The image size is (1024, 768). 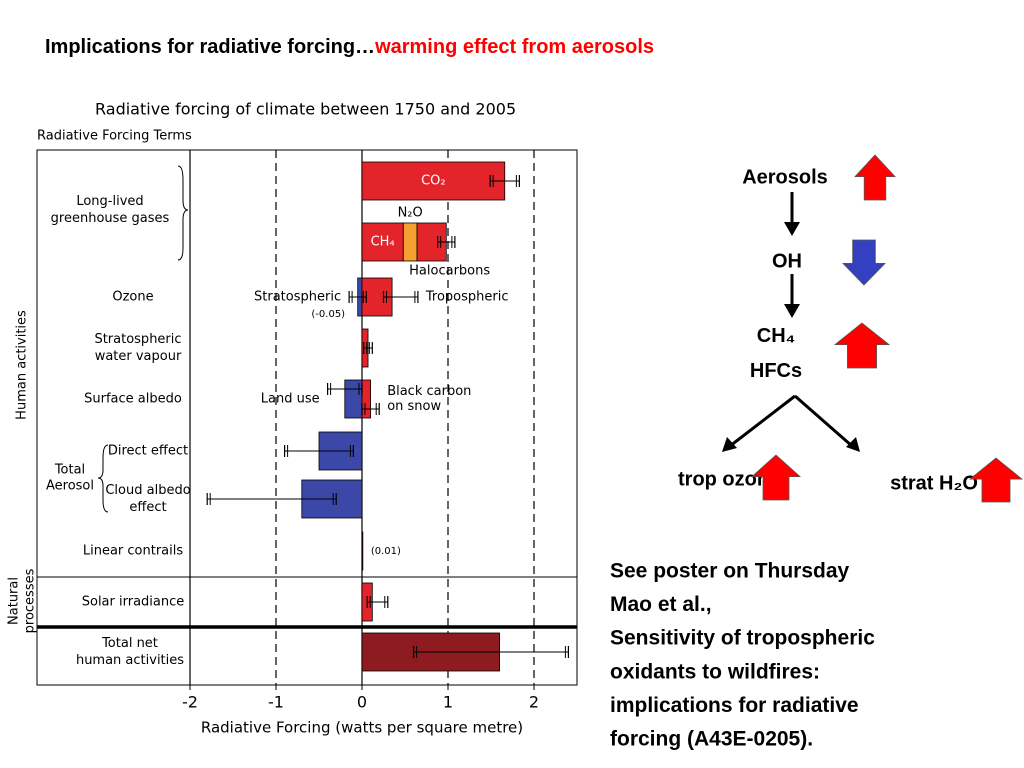 What do you see at coordinates (934, 483) in the screenshot?
I see `node-label: strat H₂O` at bounding box center [934, 483].